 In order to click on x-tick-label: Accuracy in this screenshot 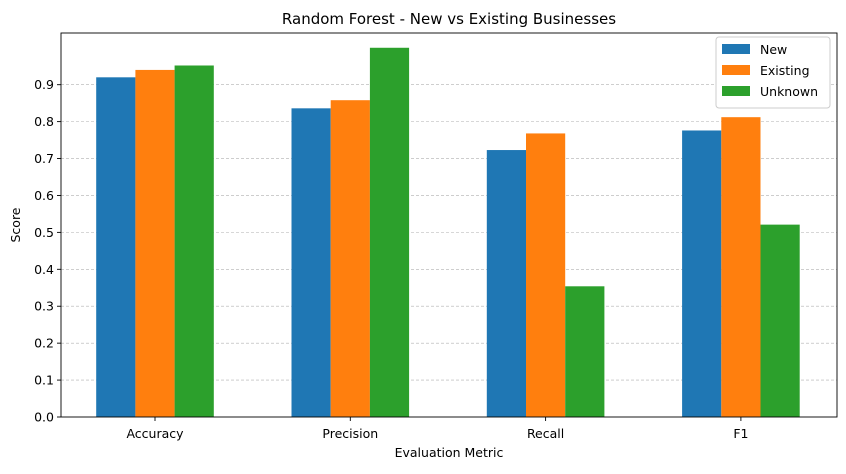, I will do `click(155, 433)`.